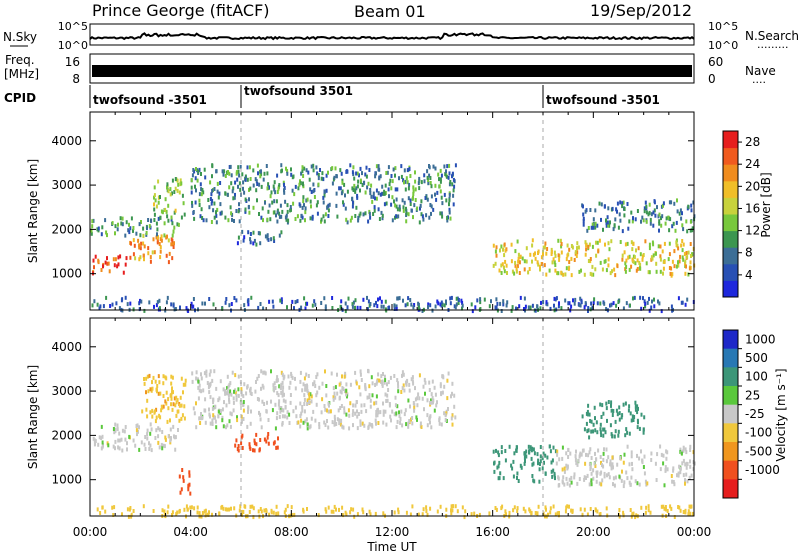 The image size is (800, 554). Describe the element at coordinates (756, 358) in the screenshot. I see `velocity-colorbar-tick-label: 500` at that location.